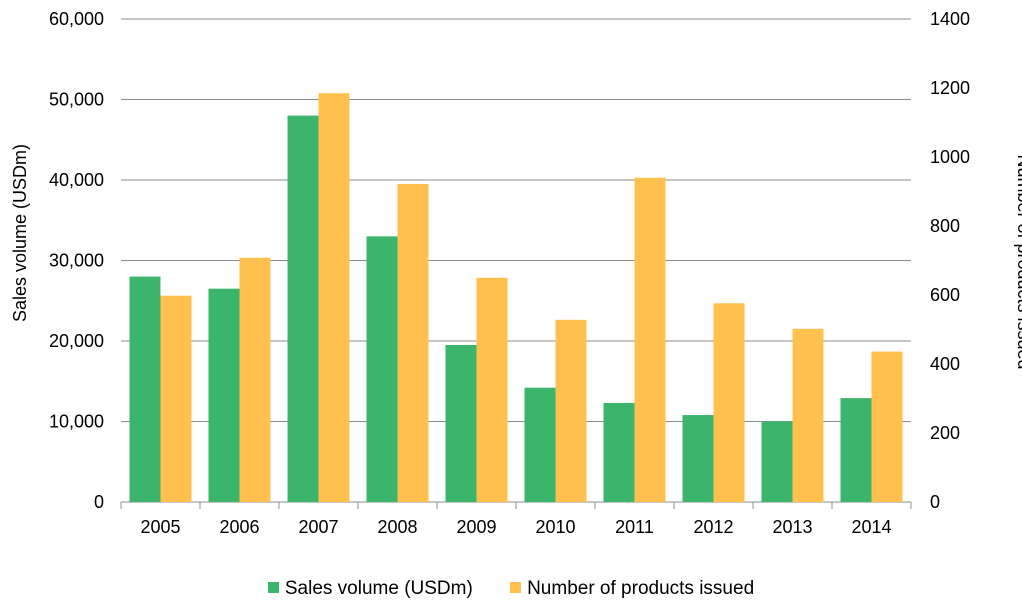  I want to click on y-right-tick-label: 1200, so click(950, 88).